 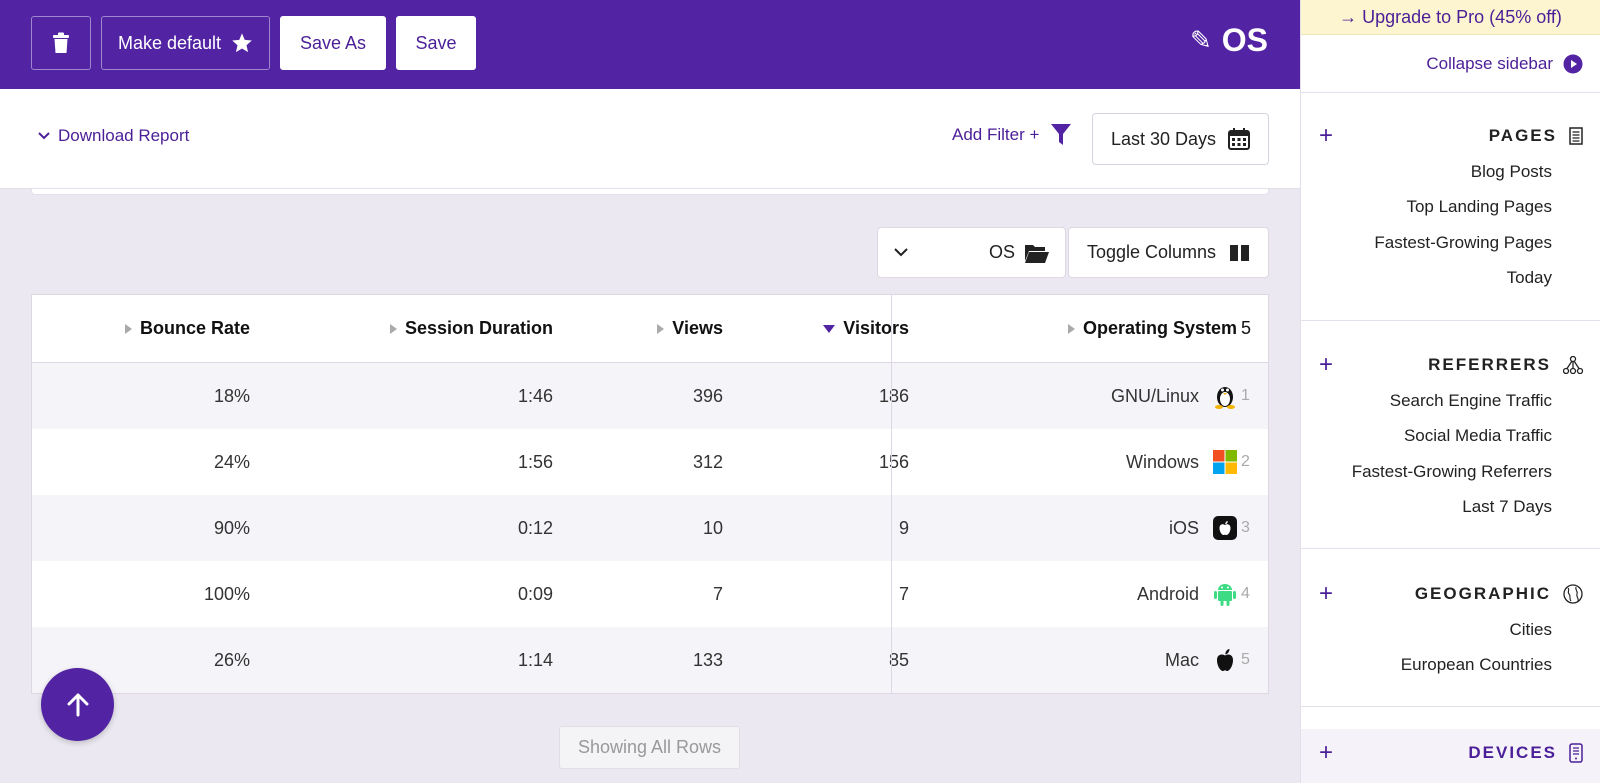 What do you see at coordinates (650, 528) in the screenshot?
I see `table-row: 90% 0:12 10 9 iOS 3` at bounding box center [650, 528].